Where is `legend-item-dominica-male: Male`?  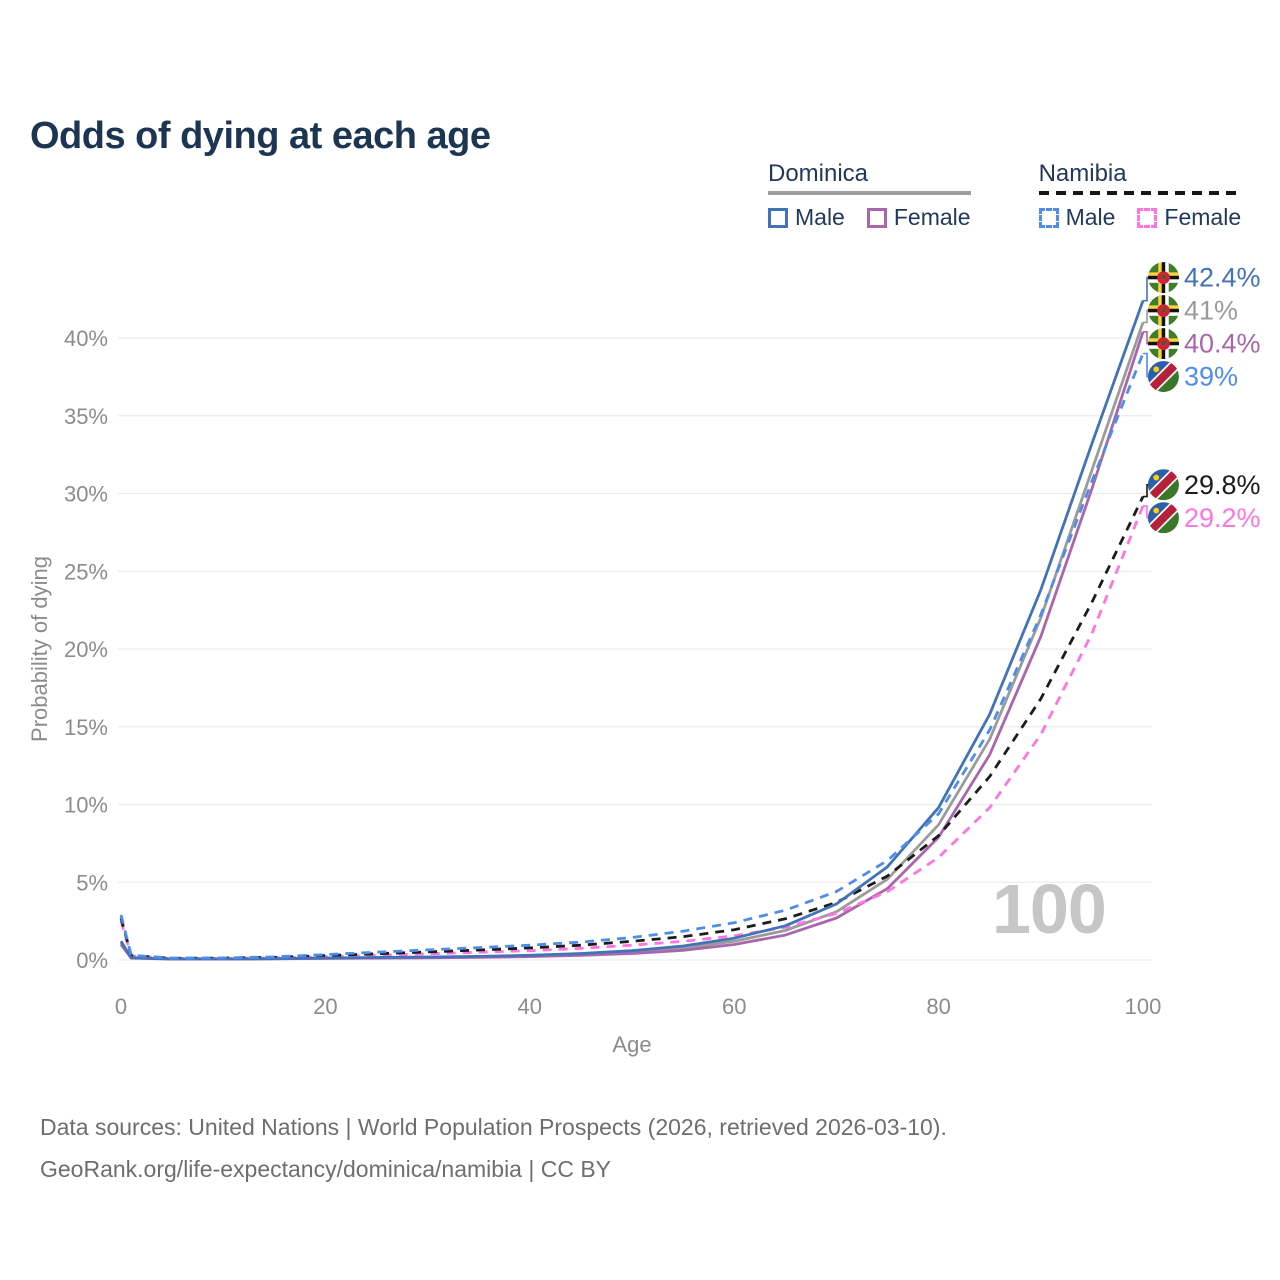
legend-item-dominica-male: Male is located at coordinates (806, 217).